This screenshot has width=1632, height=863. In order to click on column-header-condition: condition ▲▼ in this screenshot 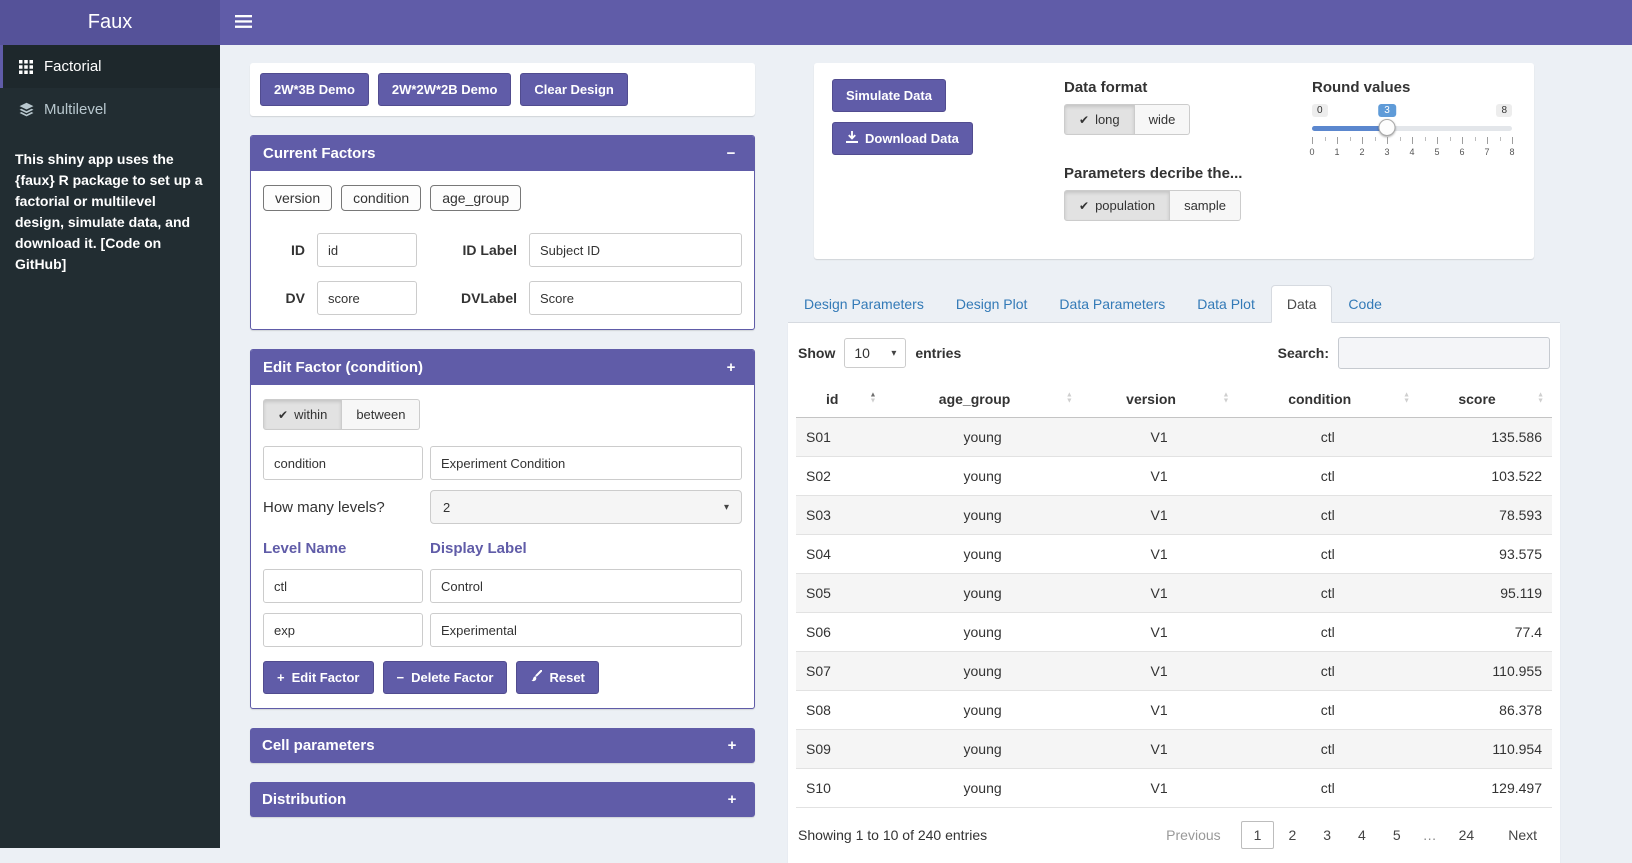, I will do `click(1327, 399)`.